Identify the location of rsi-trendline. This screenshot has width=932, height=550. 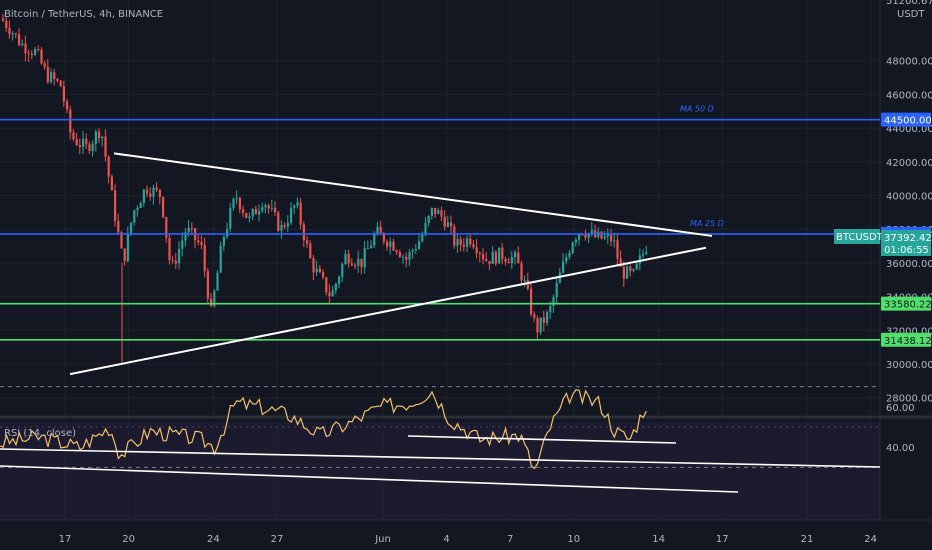
(542, 439).